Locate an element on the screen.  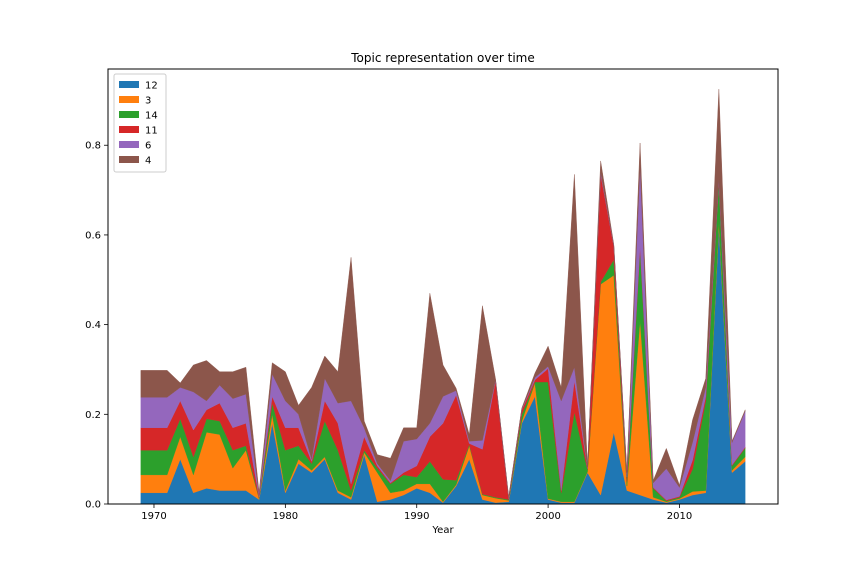
x-axis: 1970 1980 1990 2000 2010 is located at coordinates (416, 513).